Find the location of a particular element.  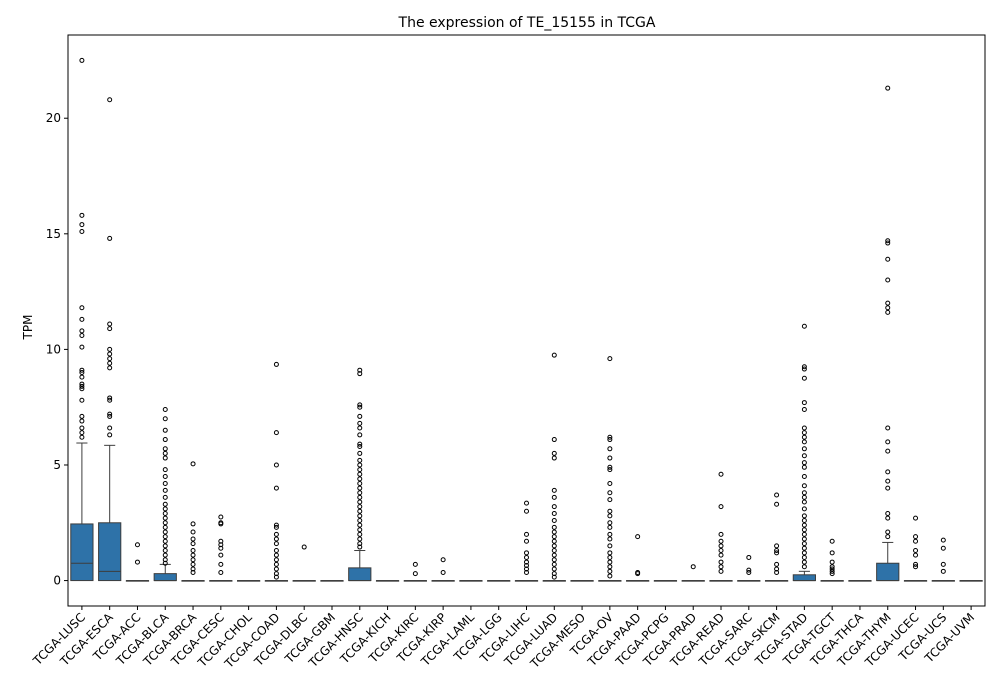

box-tcga-read is located at coordinates (721, 526).